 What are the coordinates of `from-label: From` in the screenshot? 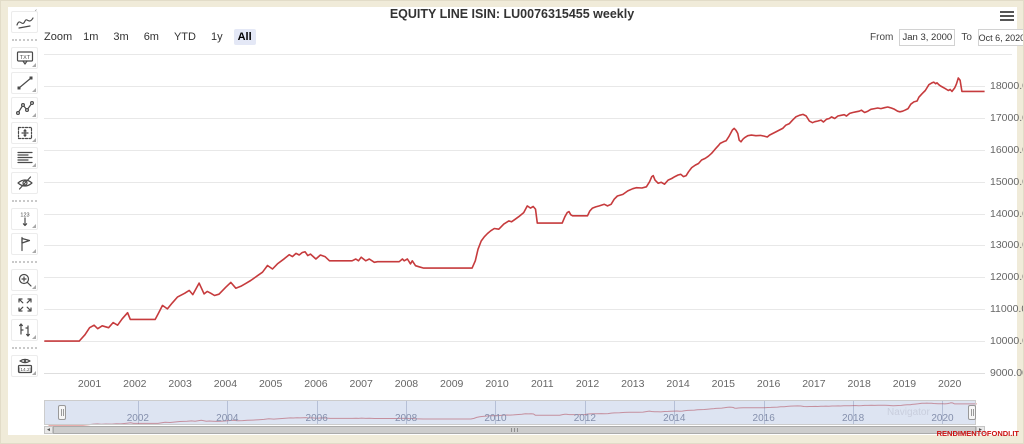 It's located at (882, 37).